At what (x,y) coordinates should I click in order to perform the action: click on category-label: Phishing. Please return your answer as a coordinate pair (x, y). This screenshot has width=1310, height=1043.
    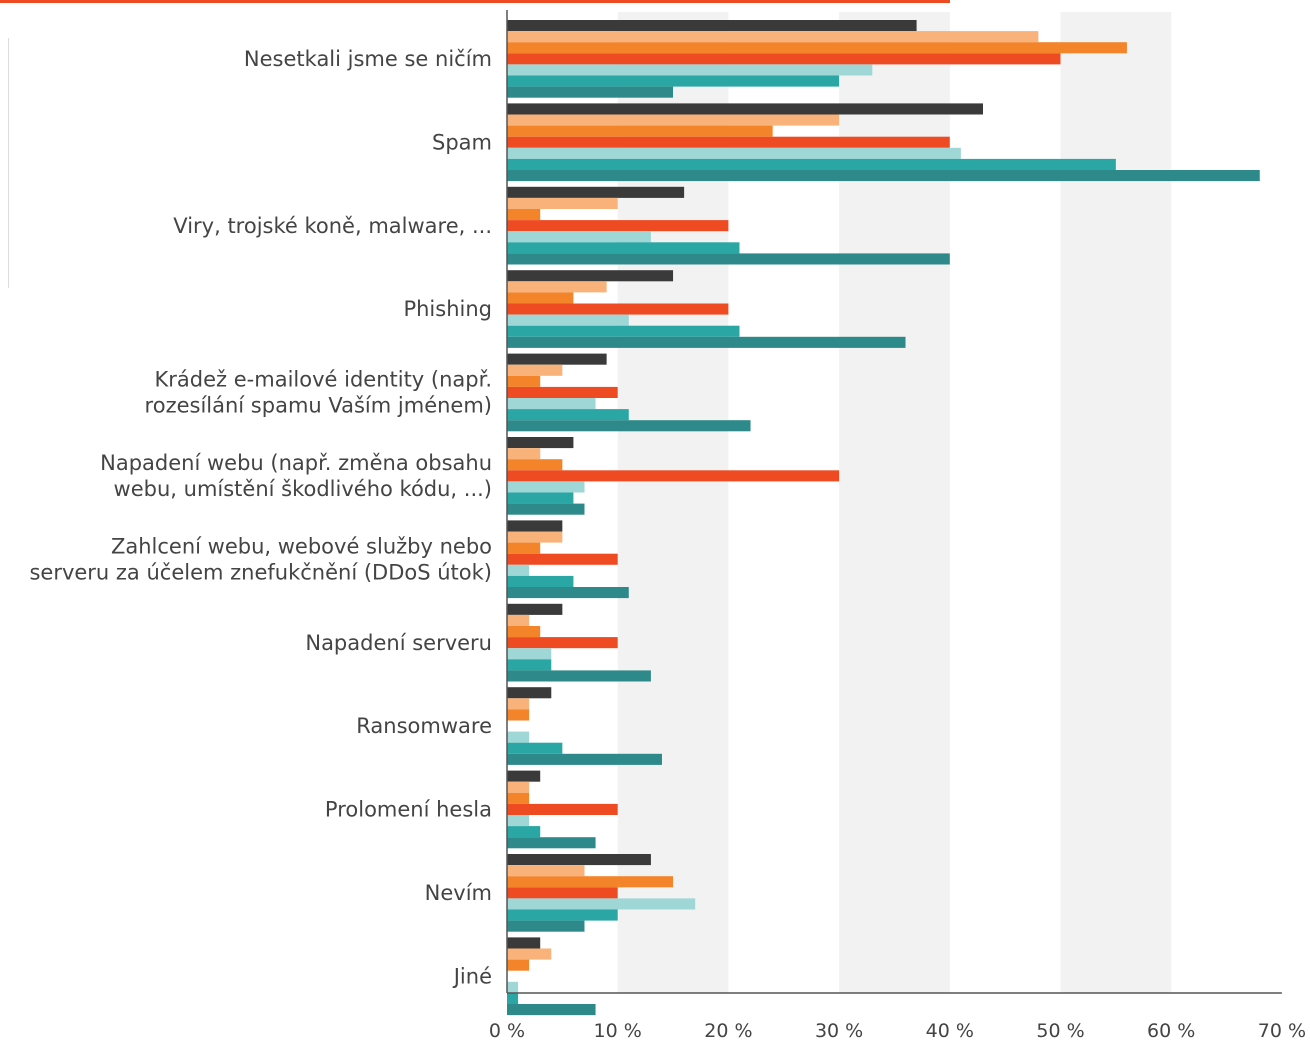
    Looking at the image, I should click on (447, 309).